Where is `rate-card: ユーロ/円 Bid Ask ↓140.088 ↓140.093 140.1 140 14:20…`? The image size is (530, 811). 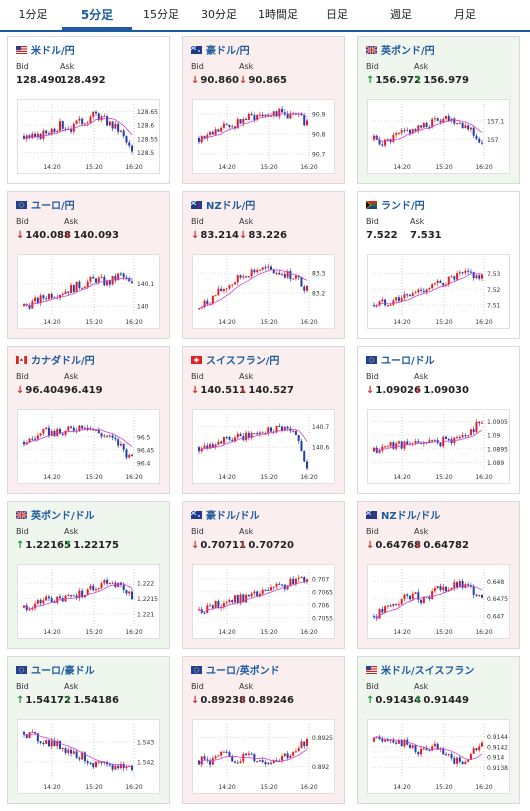 rate-card: ユーロ/円 Bid Ask ↓140.088 ↓140.093 140.1 140 14:20… is located at coordinates (88, 265).